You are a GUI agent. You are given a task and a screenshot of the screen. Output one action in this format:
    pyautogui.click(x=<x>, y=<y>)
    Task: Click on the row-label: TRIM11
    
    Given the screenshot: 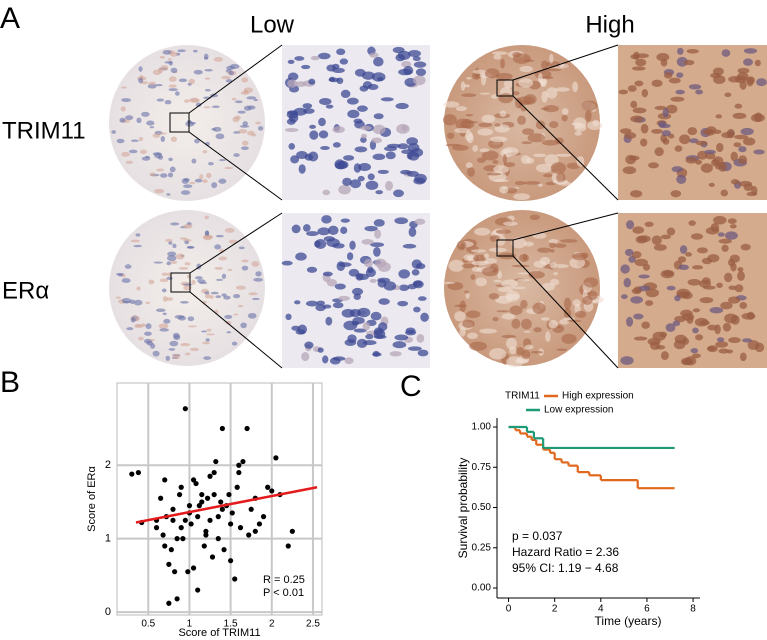 What is the action you would take?
    pyautogui.click(x=44, y=130)
    